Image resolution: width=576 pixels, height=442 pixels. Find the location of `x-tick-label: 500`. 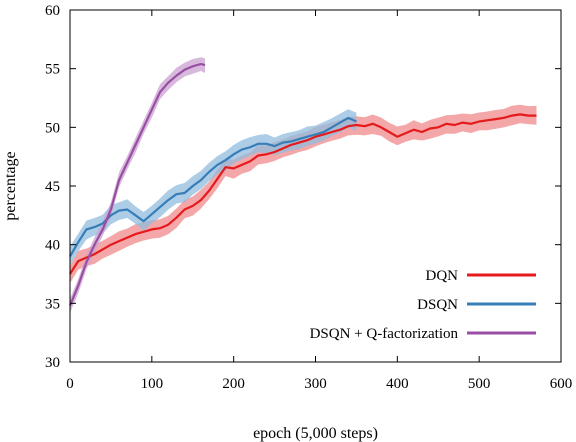

x-tick-label: 500 is located at coordinates (479, 384).